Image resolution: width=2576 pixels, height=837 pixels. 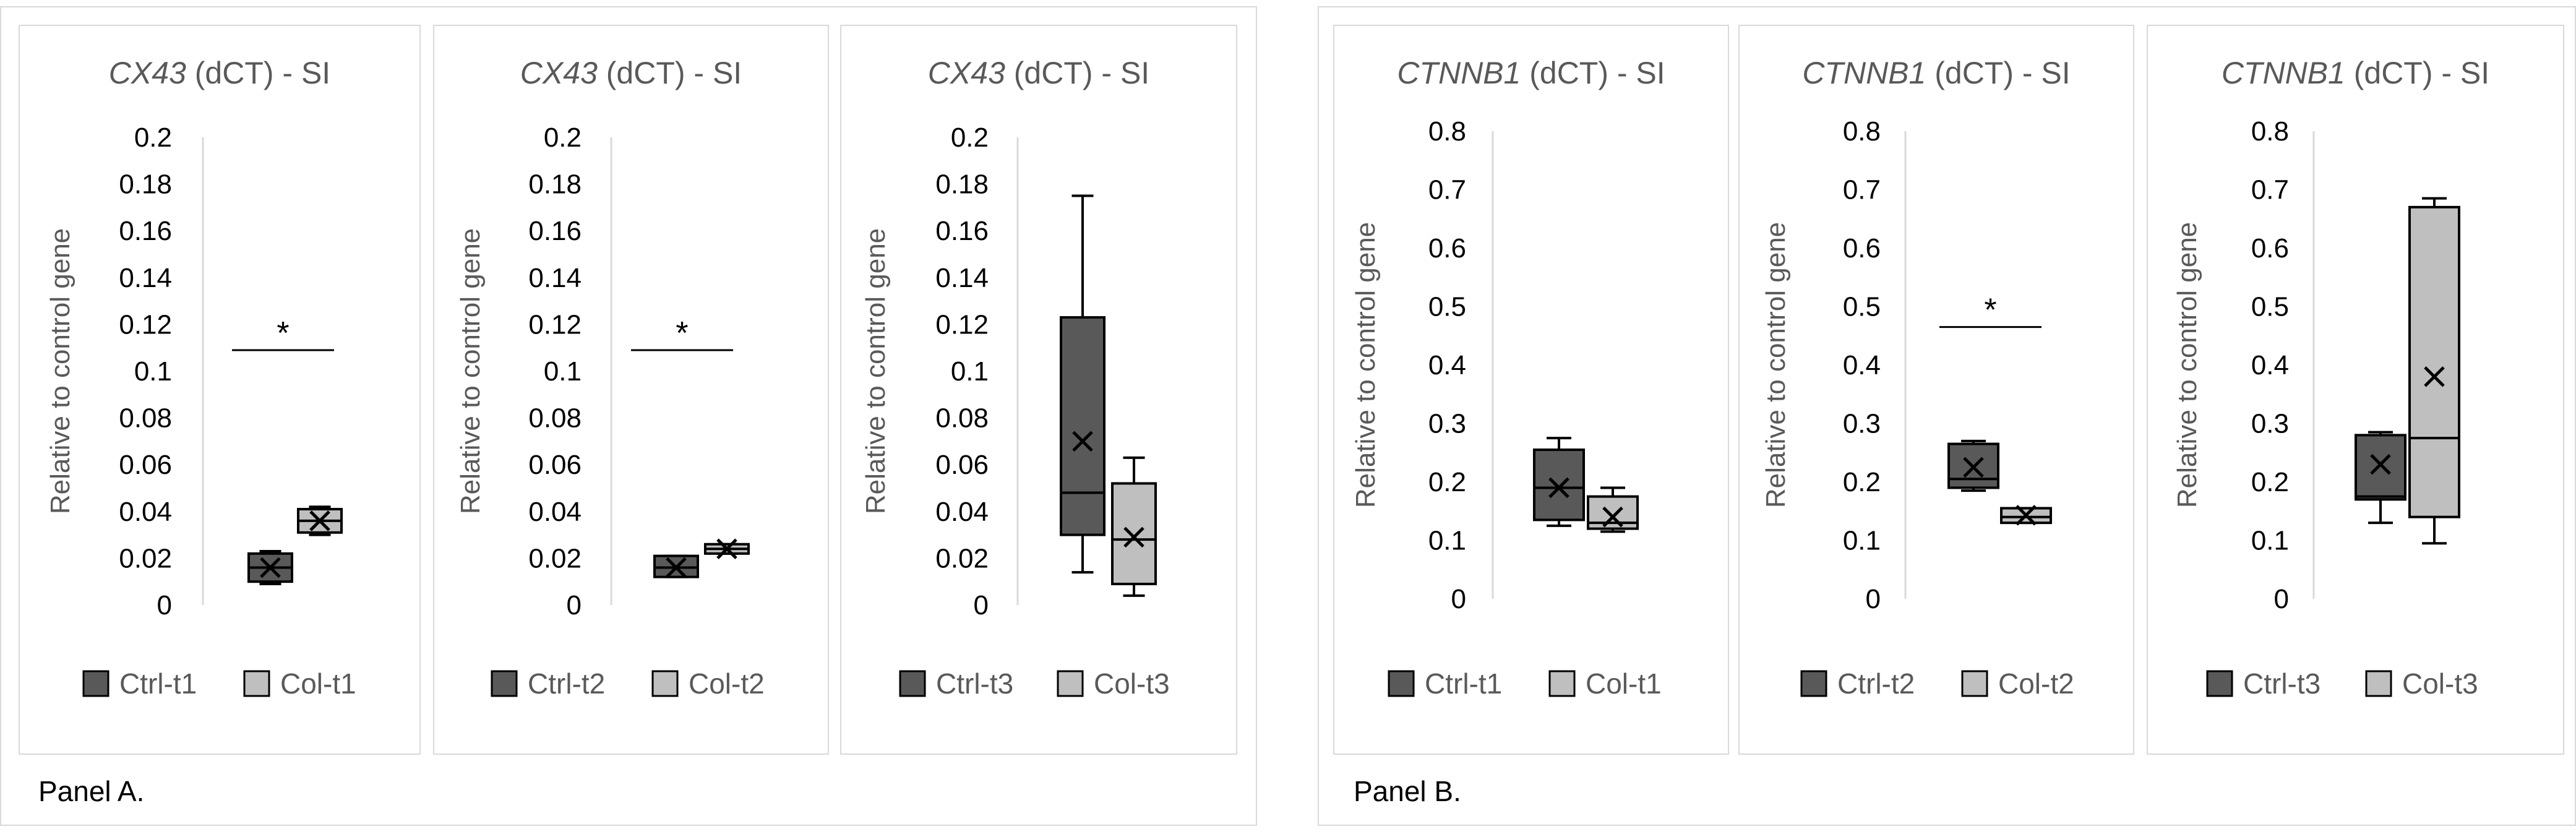 What do you see at coordinates (1447, 424) in the screenshot?
I see `y-tick-label: 0.3` at bounding box center [1447, 424].